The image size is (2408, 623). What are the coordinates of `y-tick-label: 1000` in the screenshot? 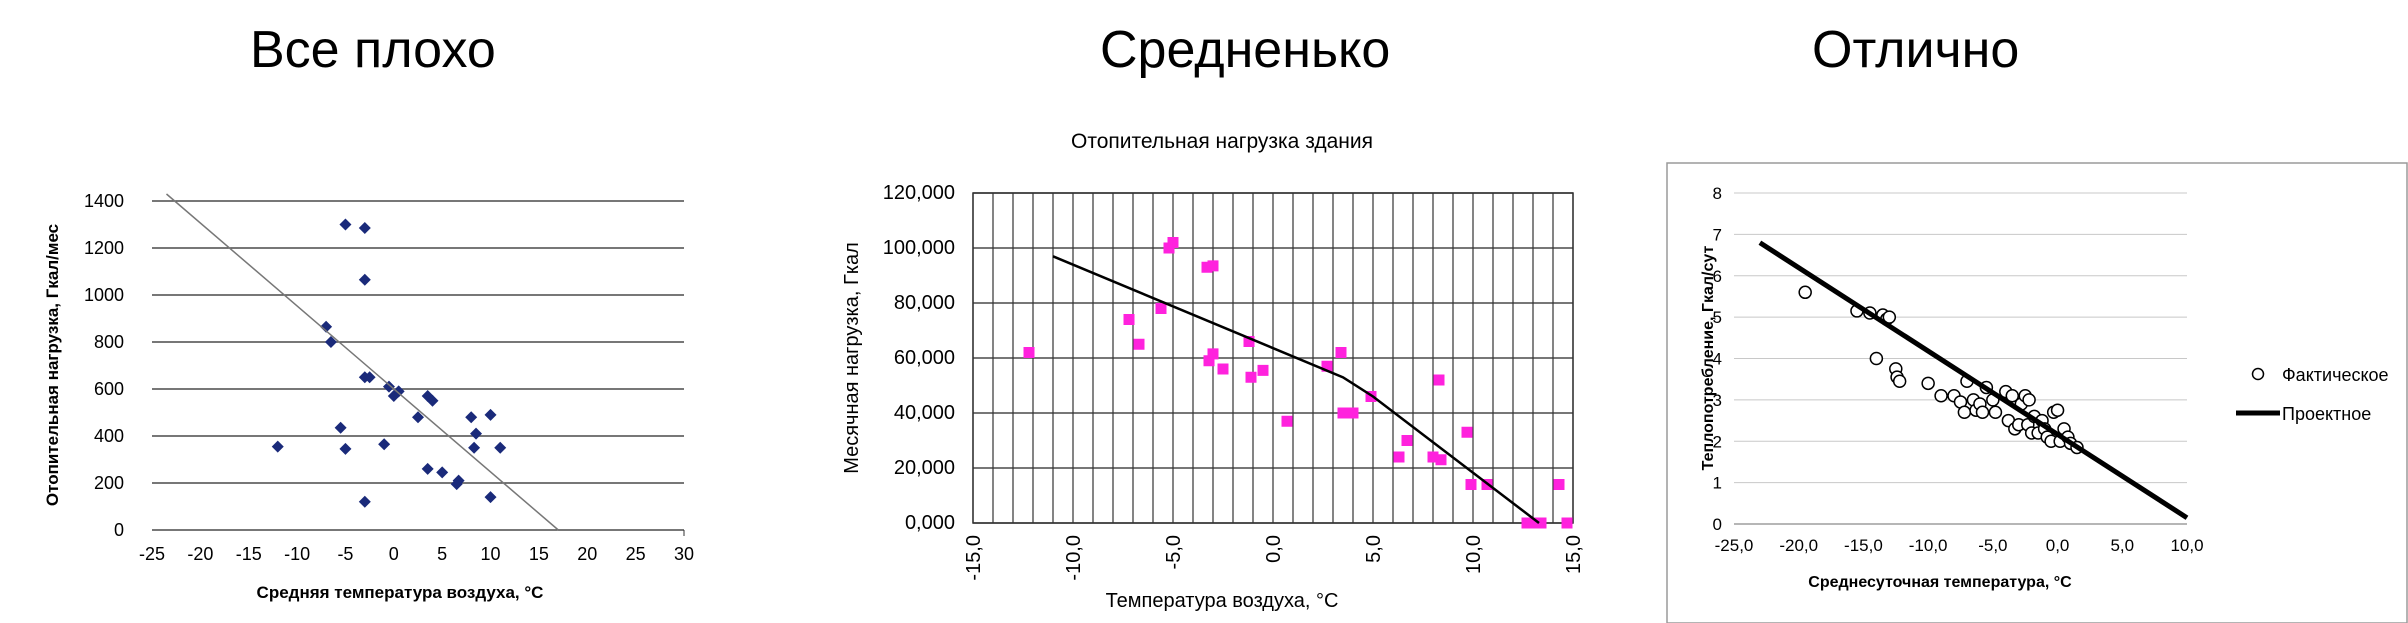 It's located at (104, 295).